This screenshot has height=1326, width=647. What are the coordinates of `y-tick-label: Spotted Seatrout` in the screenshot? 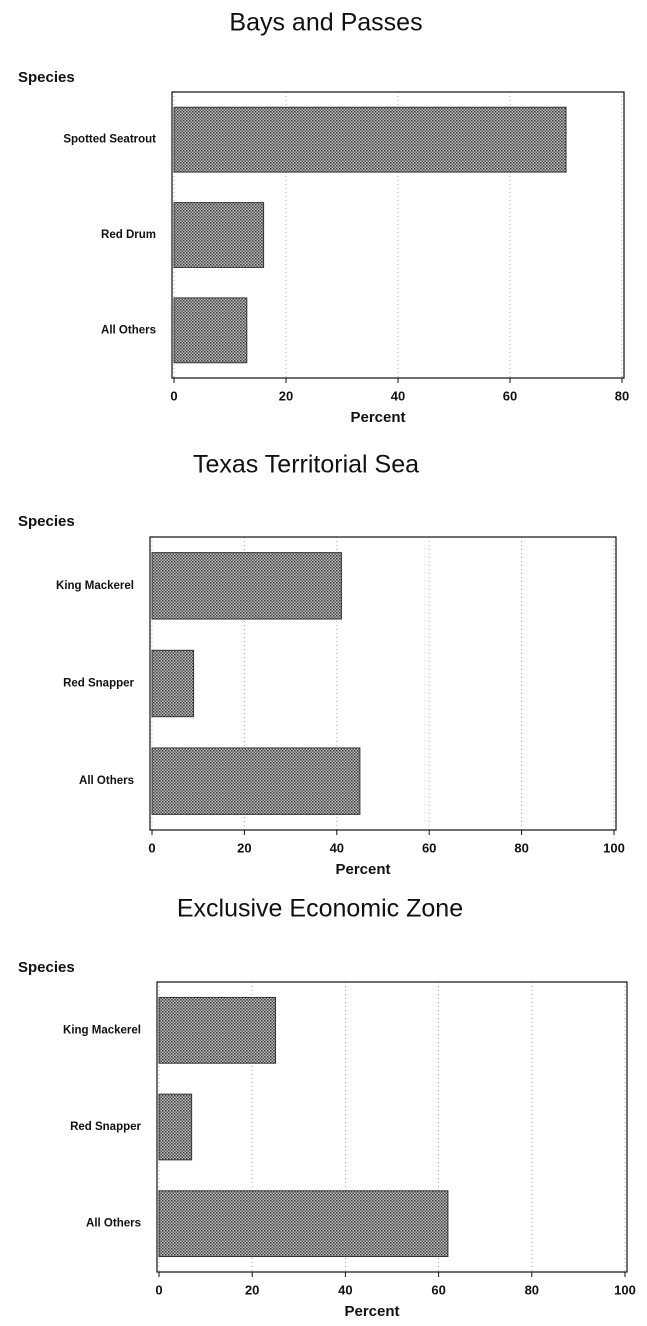 It's located at (109, 140).